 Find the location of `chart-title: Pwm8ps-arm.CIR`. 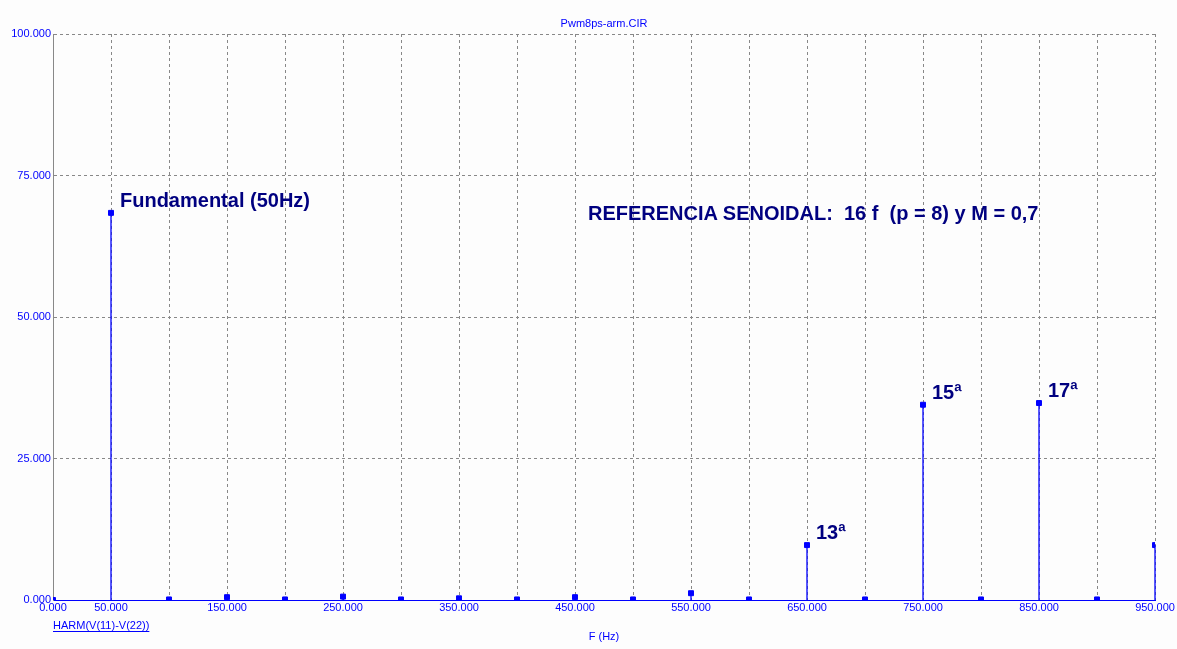

chart-title: Pwm8ps-arm.CIR is located at coordinates (604, 23).